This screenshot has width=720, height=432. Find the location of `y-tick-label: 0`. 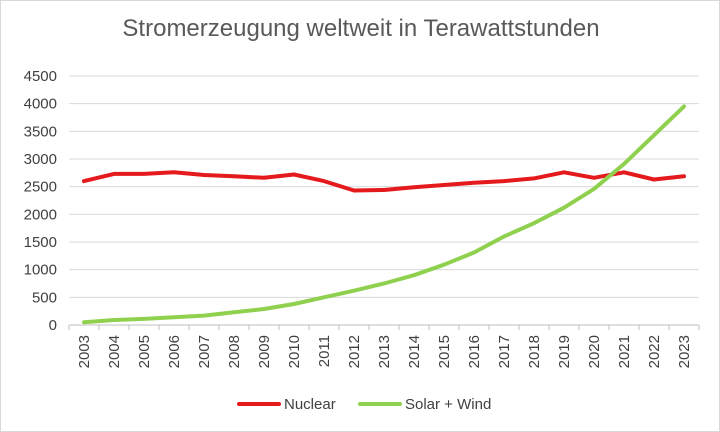

y-tick-label: 0 is located at coordinates (53, 325).